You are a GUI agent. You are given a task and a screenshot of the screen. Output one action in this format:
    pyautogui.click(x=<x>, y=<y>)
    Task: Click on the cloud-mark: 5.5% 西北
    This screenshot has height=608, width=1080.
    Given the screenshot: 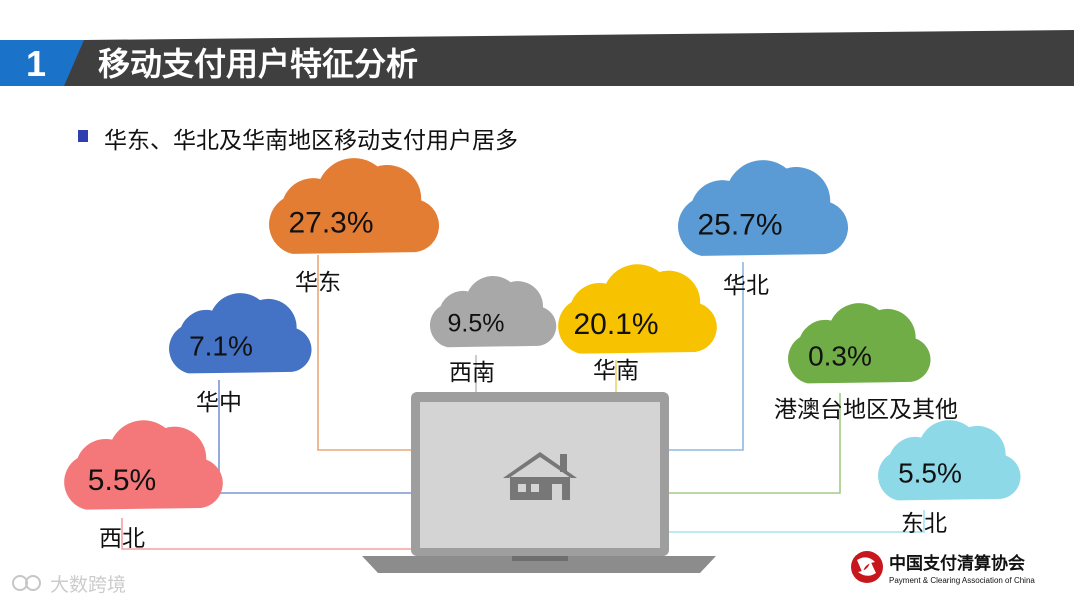 What is the action you would take?
    pyautogui.click(x=143, y=486)
    